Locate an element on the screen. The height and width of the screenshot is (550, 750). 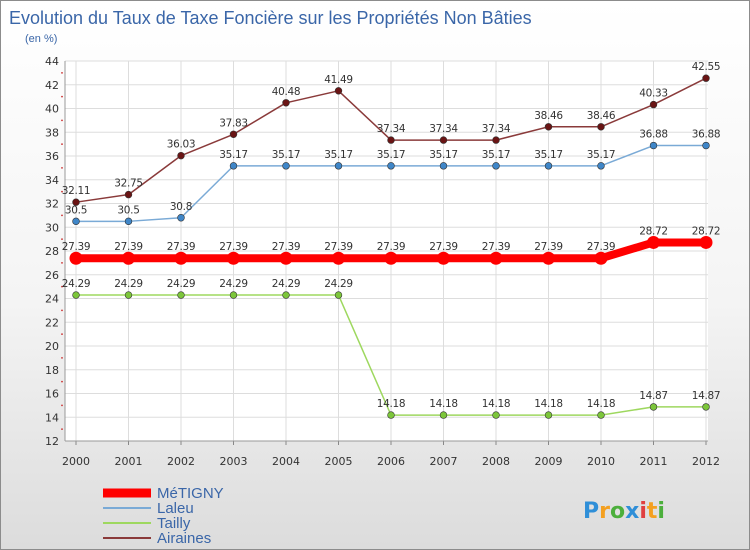
y-tick-label: 30 is located at coordinates (52, 227).